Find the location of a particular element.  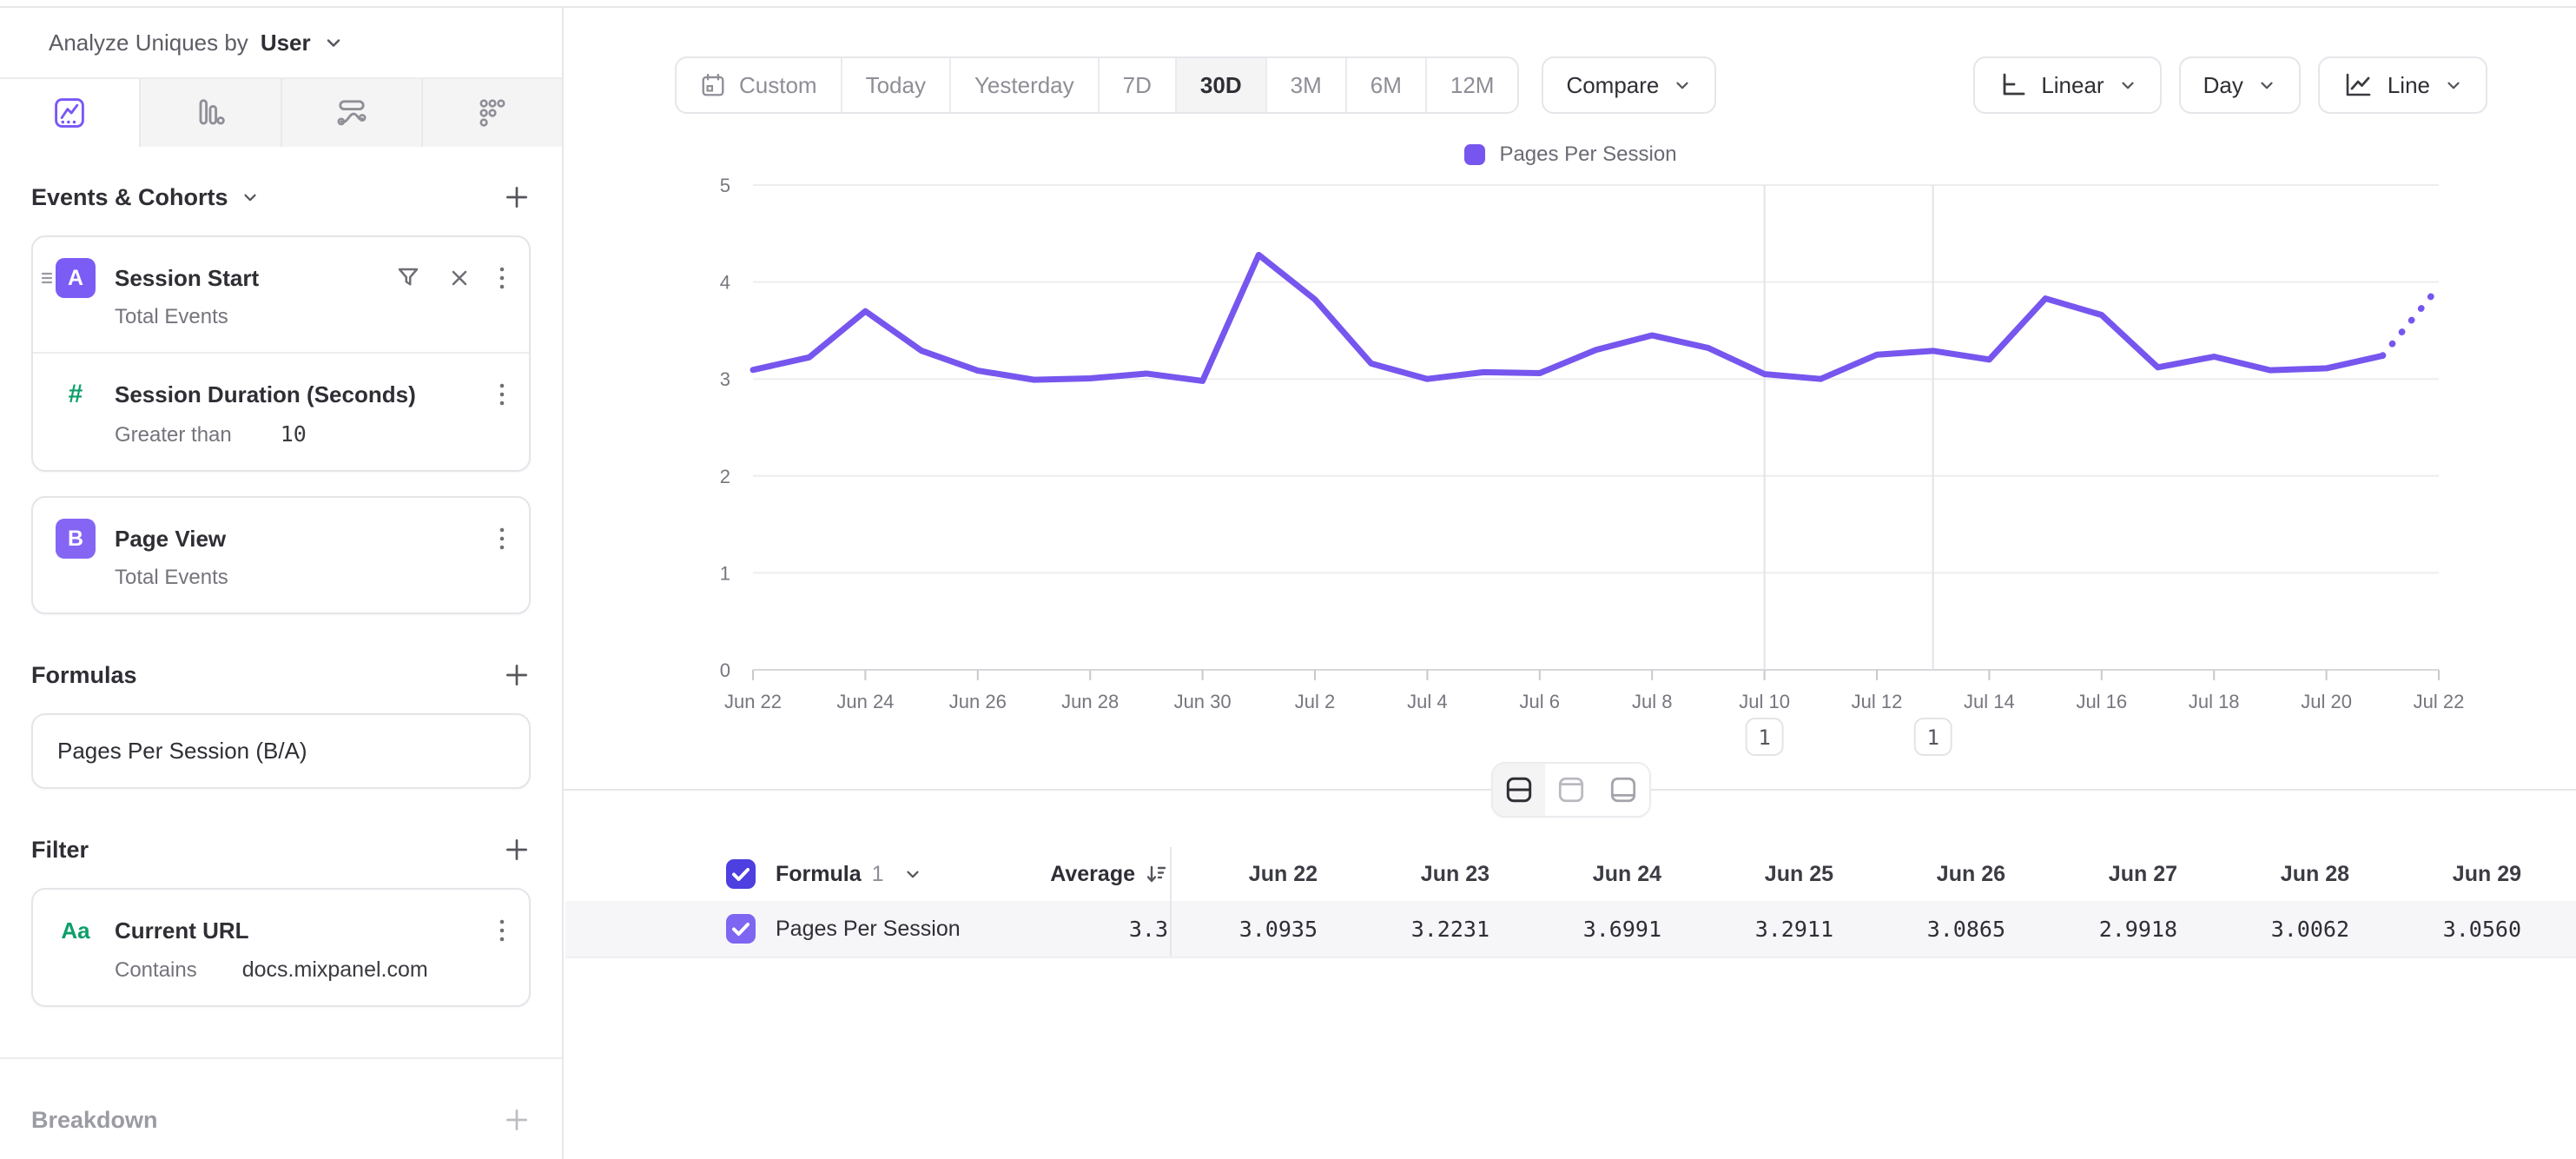

range-12m: 12M is located at coordinates (1472, 85).